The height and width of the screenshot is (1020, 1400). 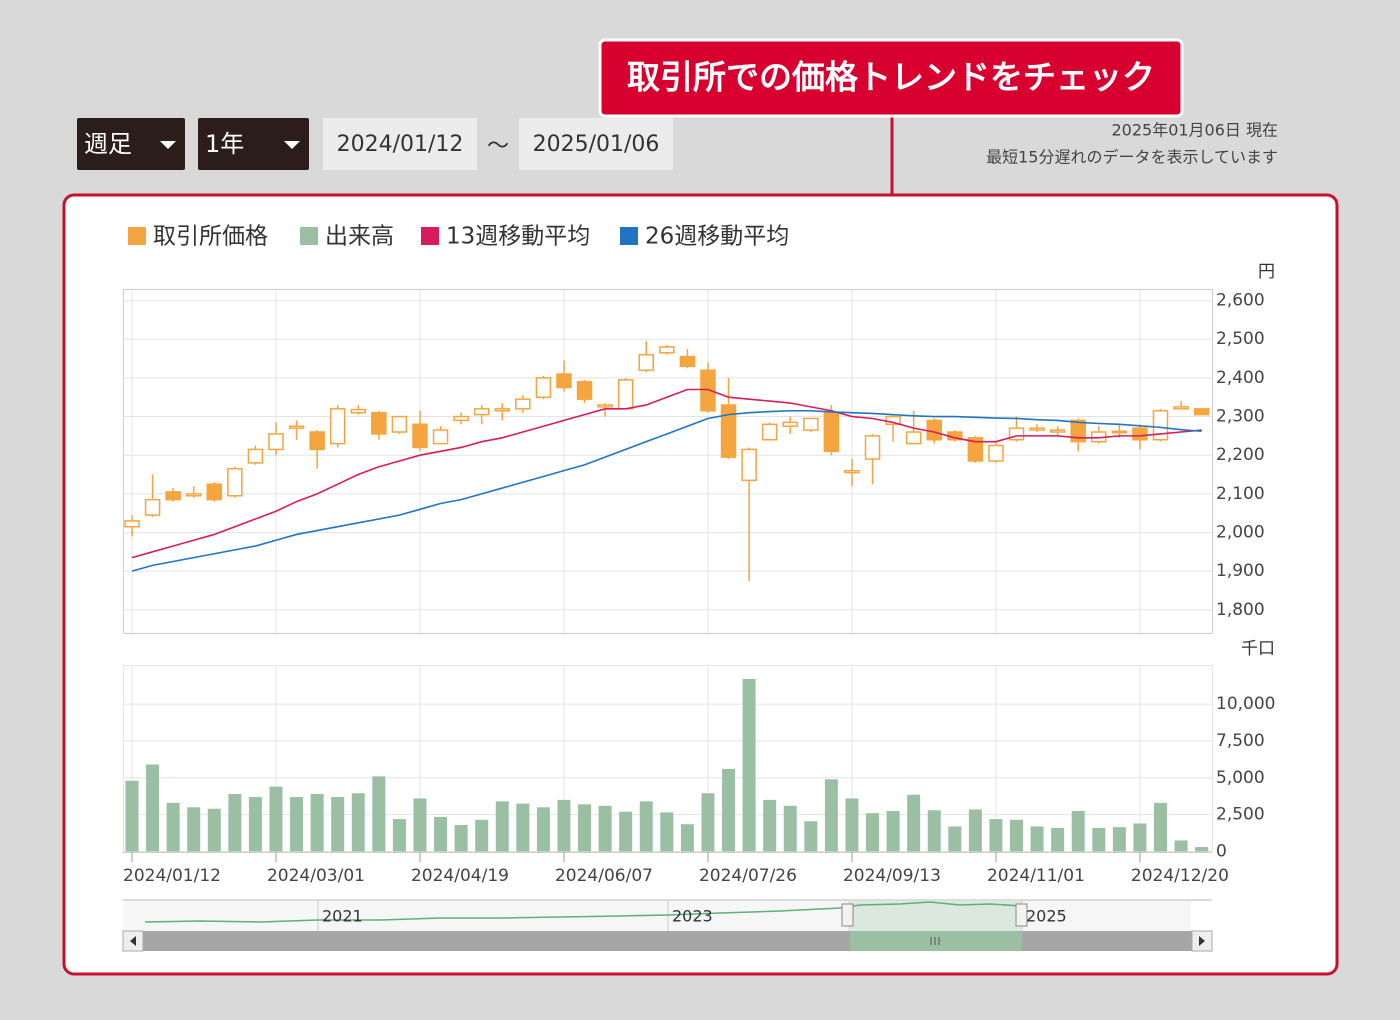 I want to click on period-select, so click(x=253, y=144).